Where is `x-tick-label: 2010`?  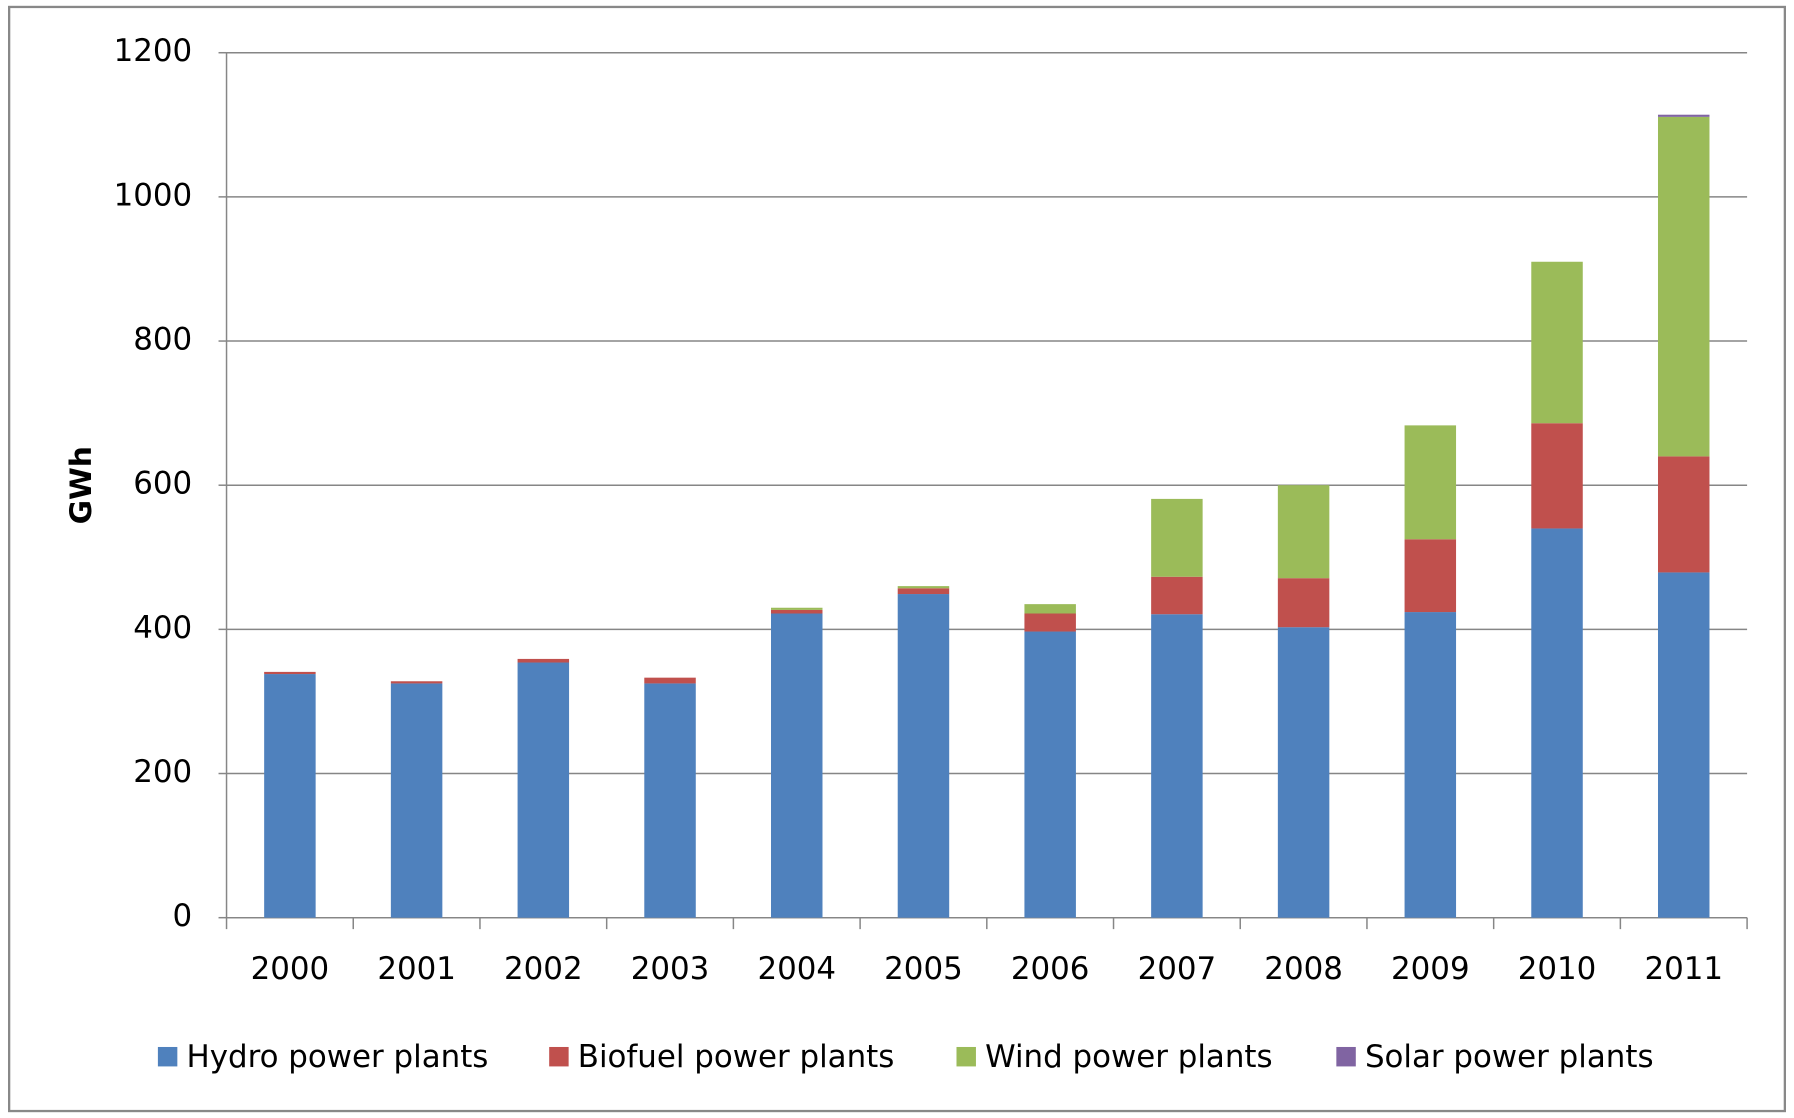 x-tick-label: 2010 is located at coordinates (1557, 969).